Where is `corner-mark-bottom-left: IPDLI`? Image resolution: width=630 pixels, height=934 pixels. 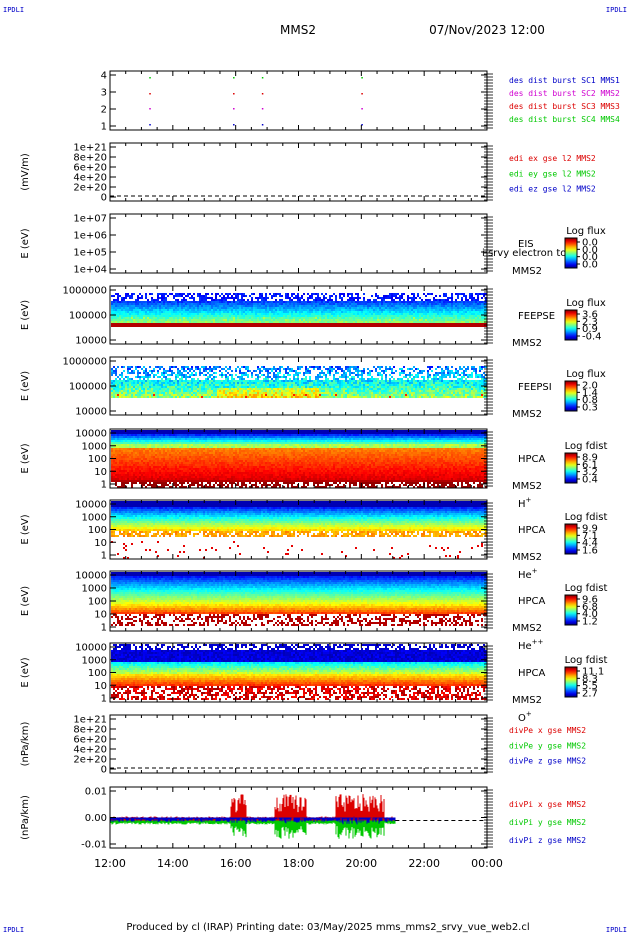 corner-mark-bottom-left: IPDLI is located at coordinates (13, 930).